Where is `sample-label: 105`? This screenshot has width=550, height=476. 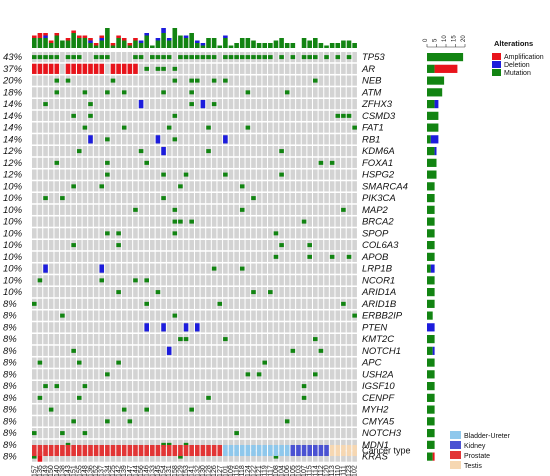
sample-label: 105 is located at coordinates (293, 470).